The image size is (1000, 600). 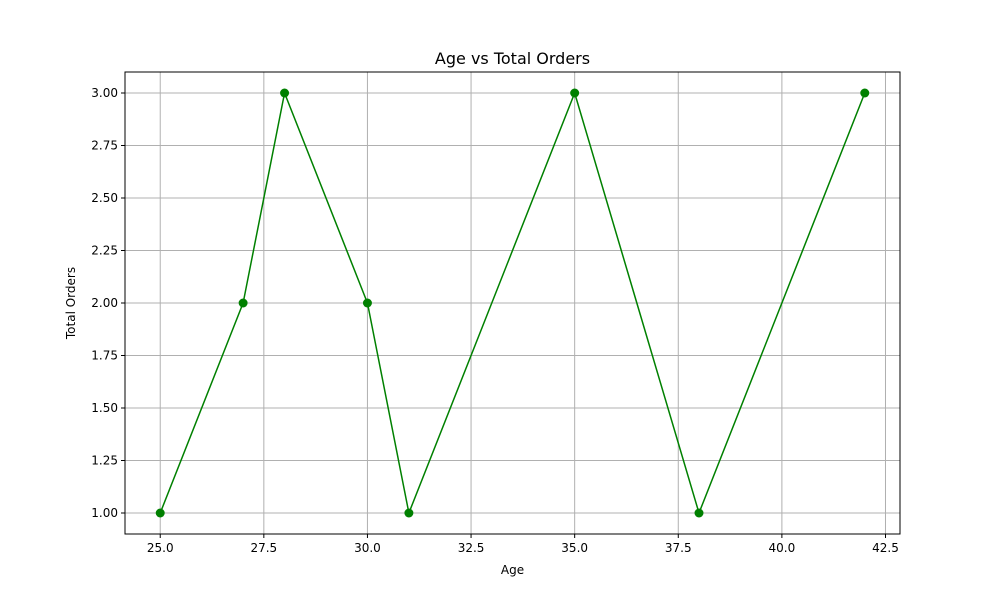 What do you see at coordinates (512, 570) in the screenshot?
I see `x-axis-title: Age` at bounding box center [512, 570].